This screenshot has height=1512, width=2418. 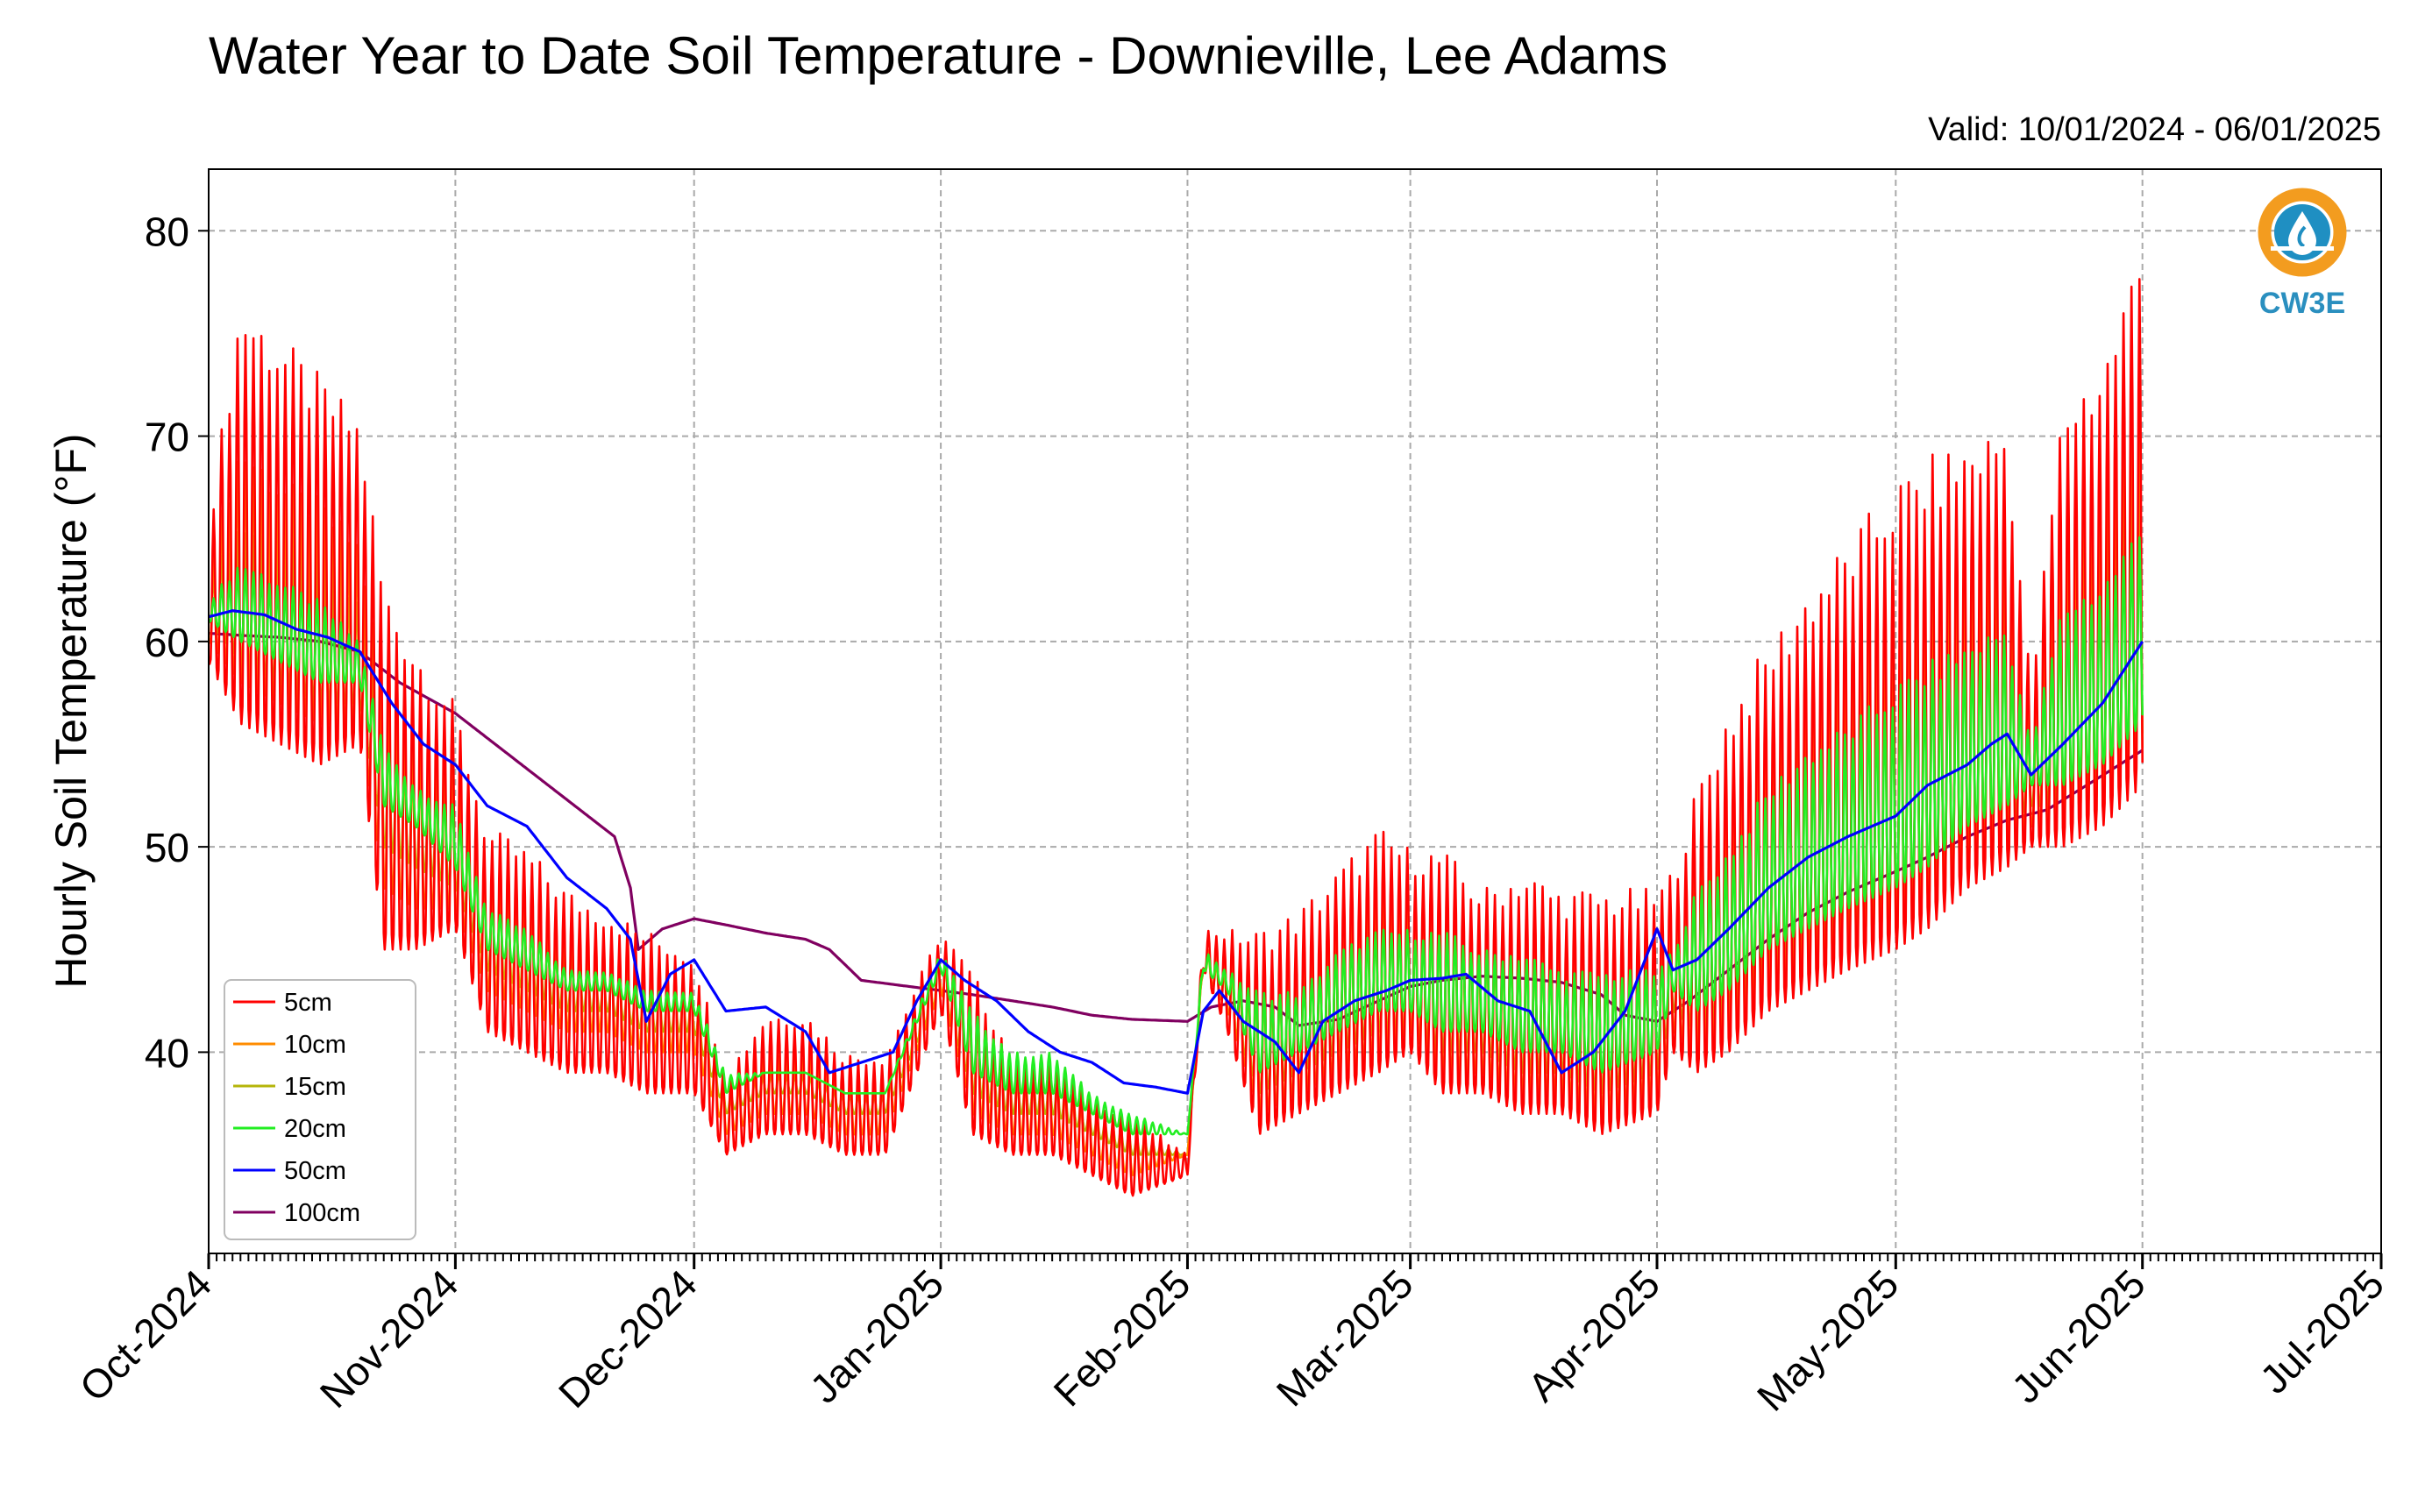 I want to click on x-tick-label: Feb-2025, so click(x=1122, y=1337).